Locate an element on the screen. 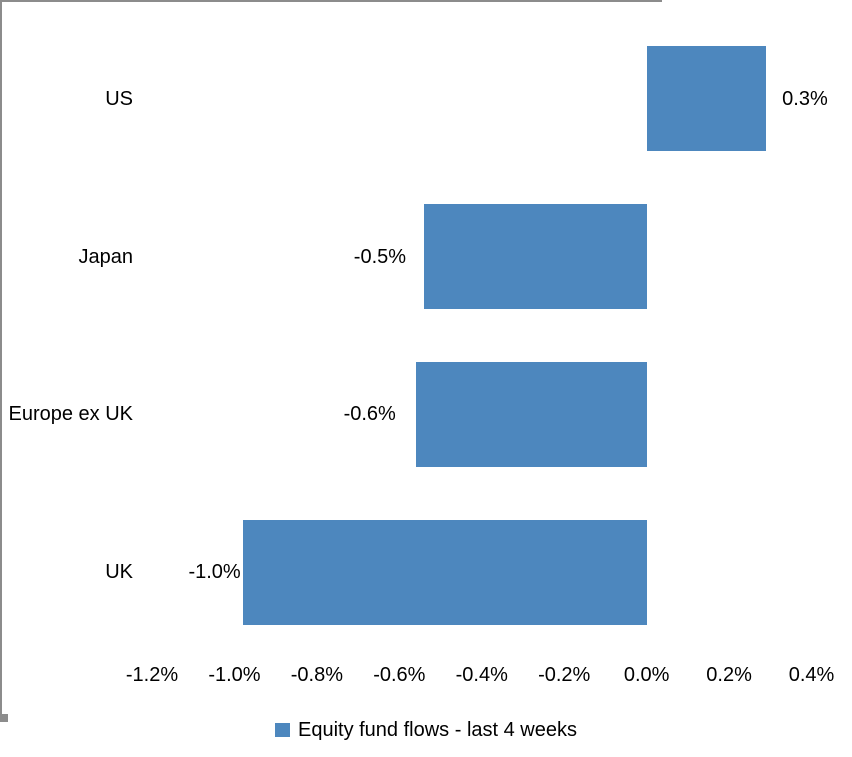 This screenshot has width=852, height=757. legend-series-swatch-icon is located at coordinates (282, 730).